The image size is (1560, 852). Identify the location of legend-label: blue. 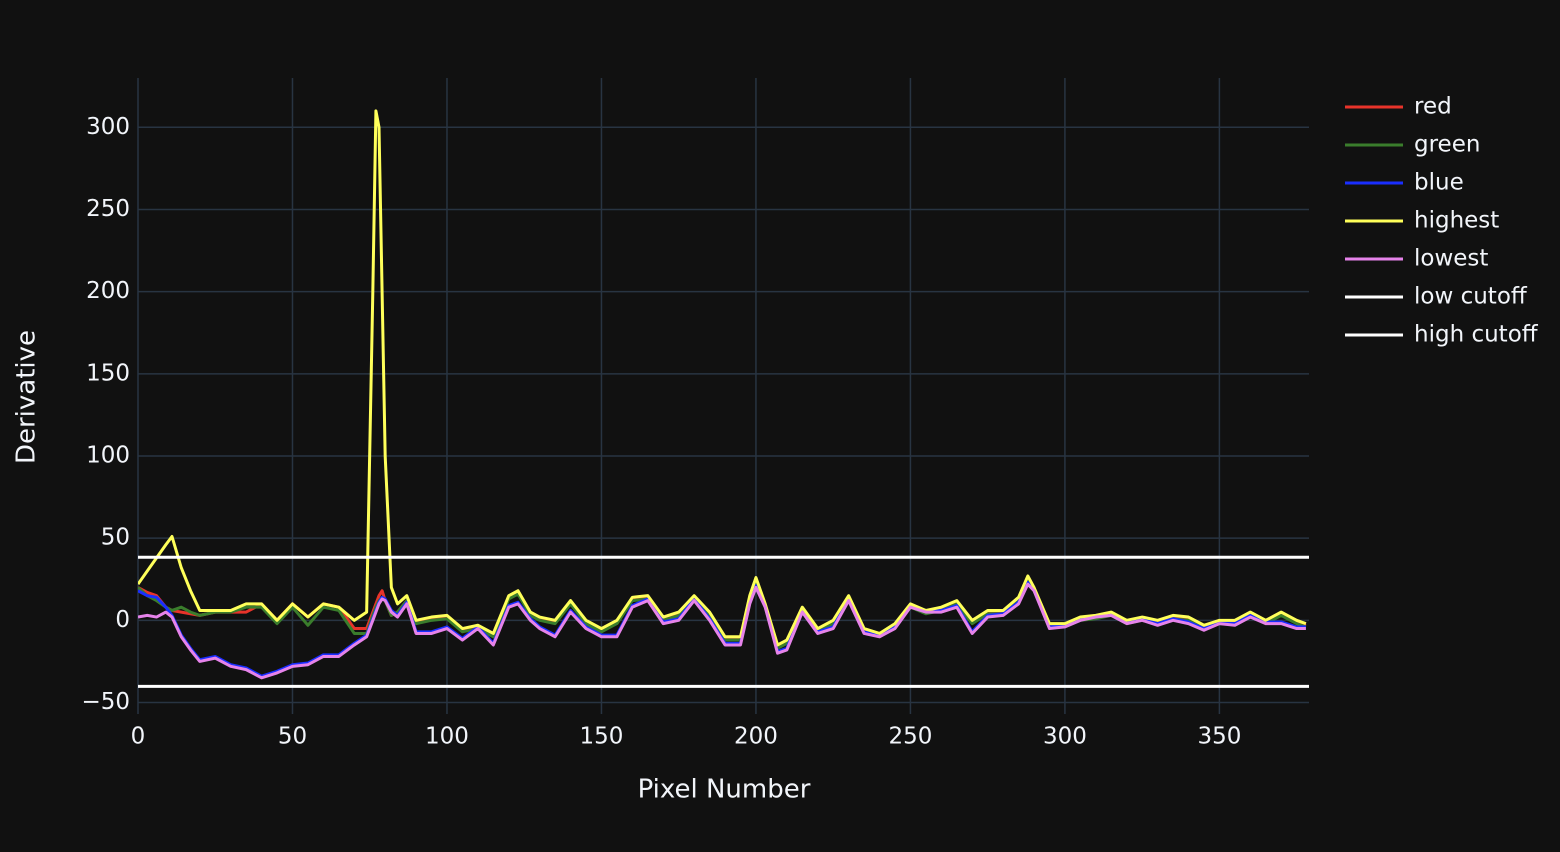
(1439, 183).